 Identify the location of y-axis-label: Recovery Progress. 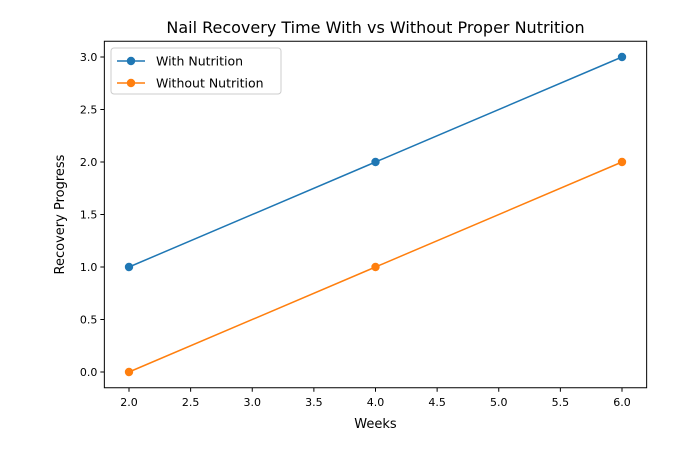
(60, 214).